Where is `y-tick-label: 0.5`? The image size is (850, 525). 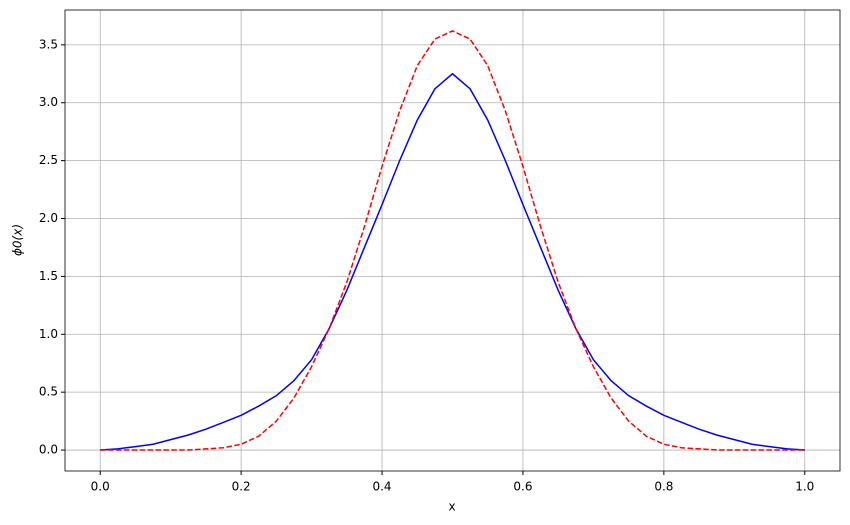
y-tick-label: 0.5 is located at coordinates (48, 392).